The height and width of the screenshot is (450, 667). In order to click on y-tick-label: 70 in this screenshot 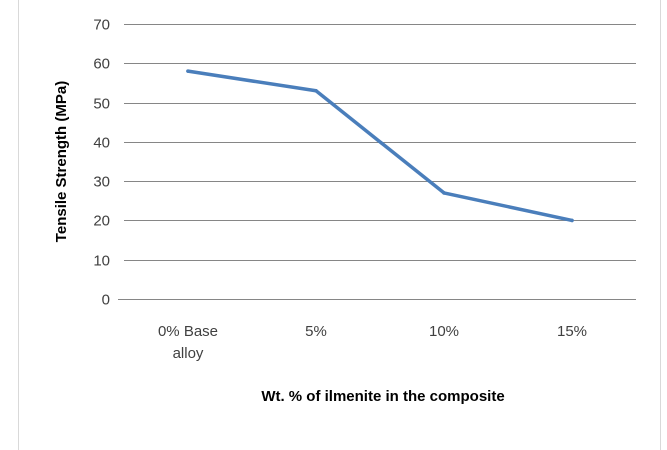, I will do `click(101, 25)`.